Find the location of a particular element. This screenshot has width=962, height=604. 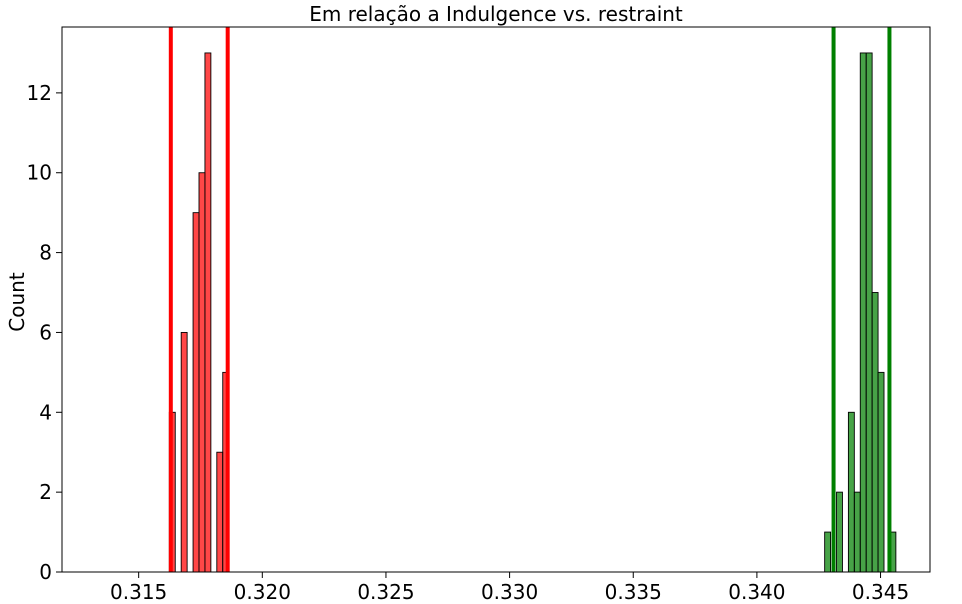

x-tick-label: 0.320 is located at coordinates (262, 592).